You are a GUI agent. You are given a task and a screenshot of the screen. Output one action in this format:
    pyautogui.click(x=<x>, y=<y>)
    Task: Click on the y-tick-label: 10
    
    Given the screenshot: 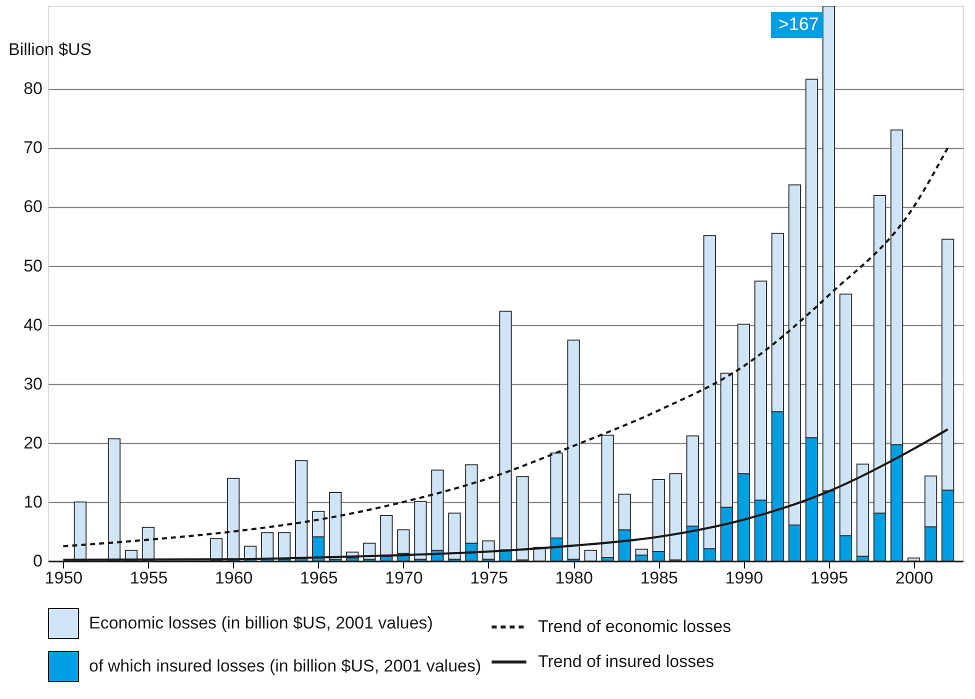 What is the action you would take?
    pyautogui.click(x=33, y=502)
    